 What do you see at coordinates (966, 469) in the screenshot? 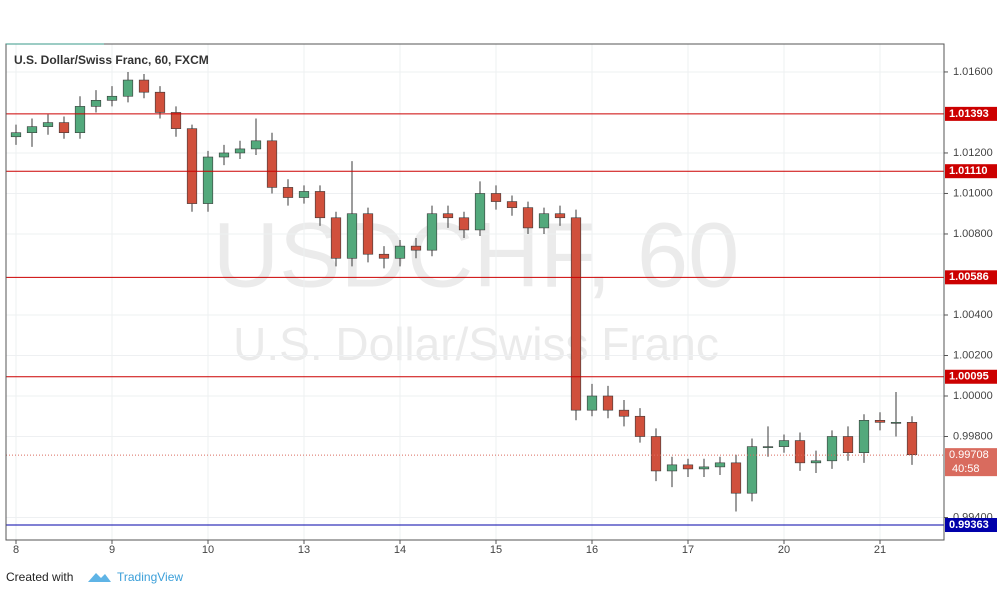
I see `countdown: 40:58` at bounding box center [966, 469].